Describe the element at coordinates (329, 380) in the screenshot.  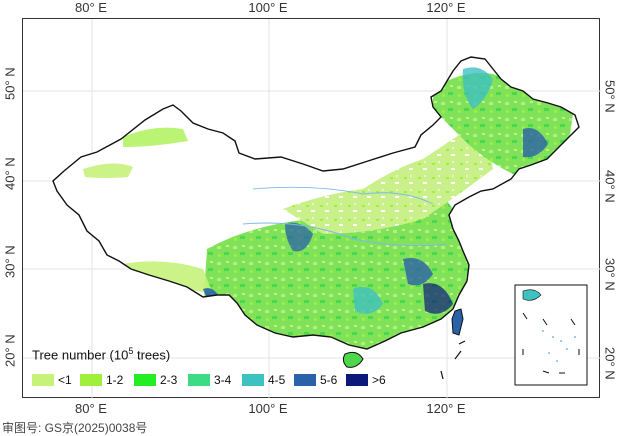
I see `legend-label: 5-6` at that location.